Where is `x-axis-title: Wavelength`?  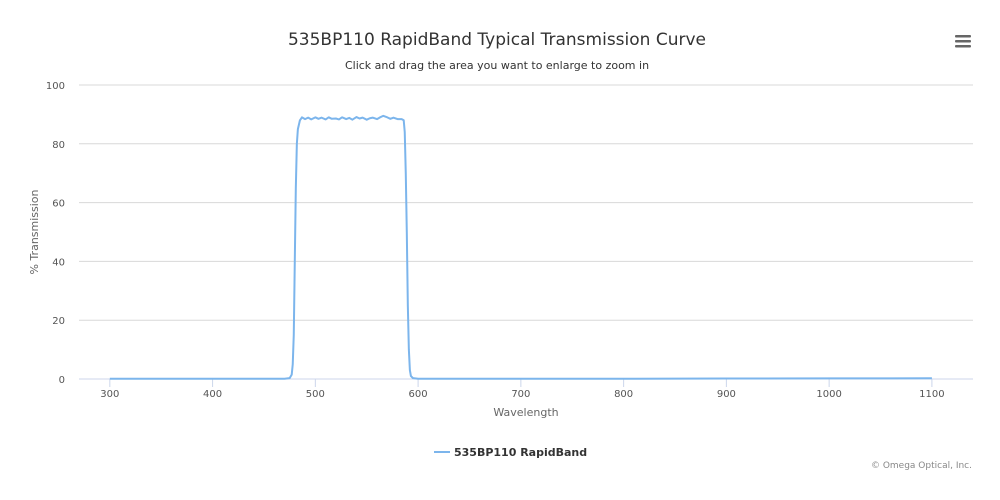
x-axis-title: Wavelength is located at coordinates (525, 412).